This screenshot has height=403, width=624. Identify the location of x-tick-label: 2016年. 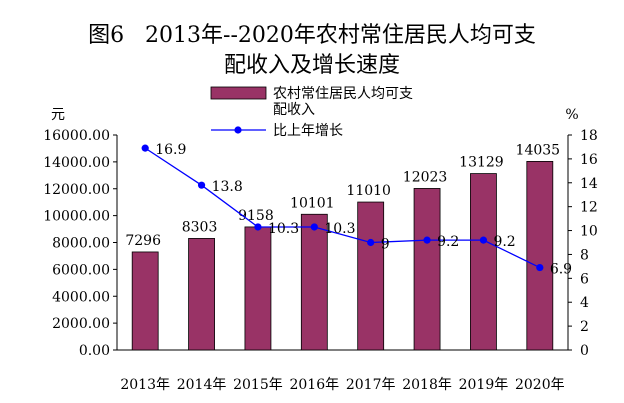
(314, 385).